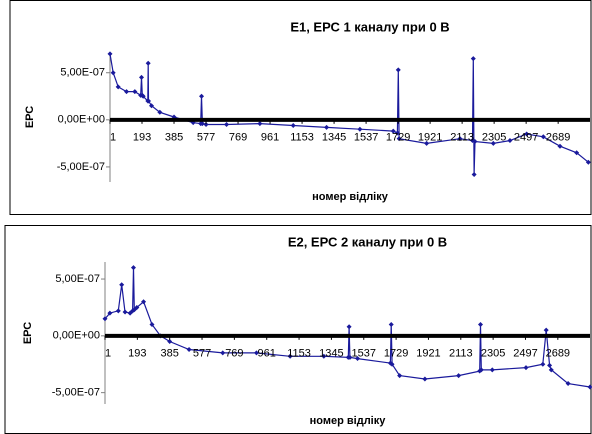  I want to click on y-tick-label: -5,00E-07, so click(76, 393).